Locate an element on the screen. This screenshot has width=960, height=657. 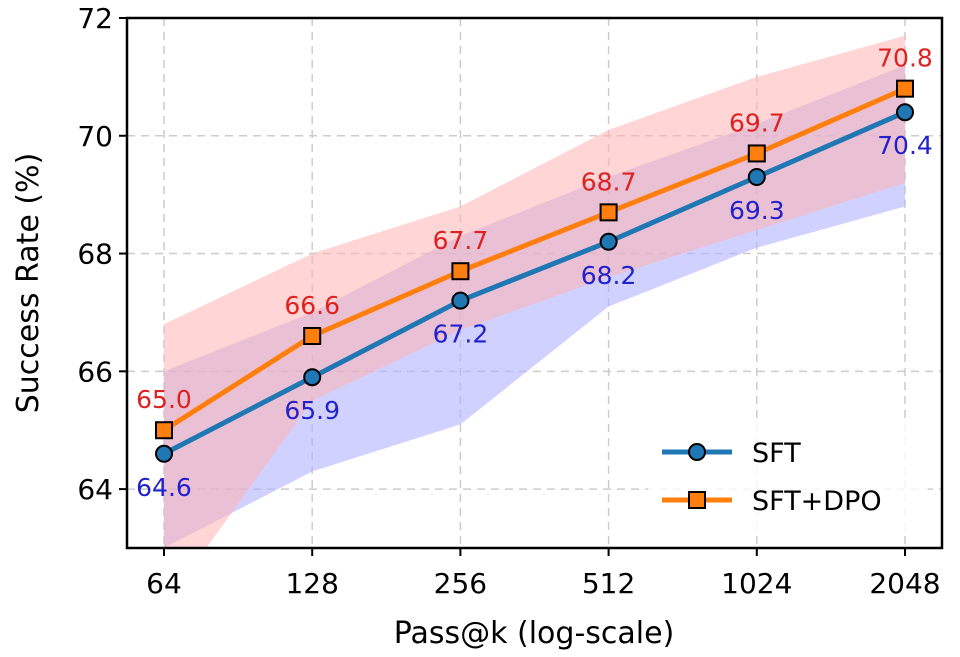
sft-dpo-data-label: 70.8 is located at coordinates (905, 58).